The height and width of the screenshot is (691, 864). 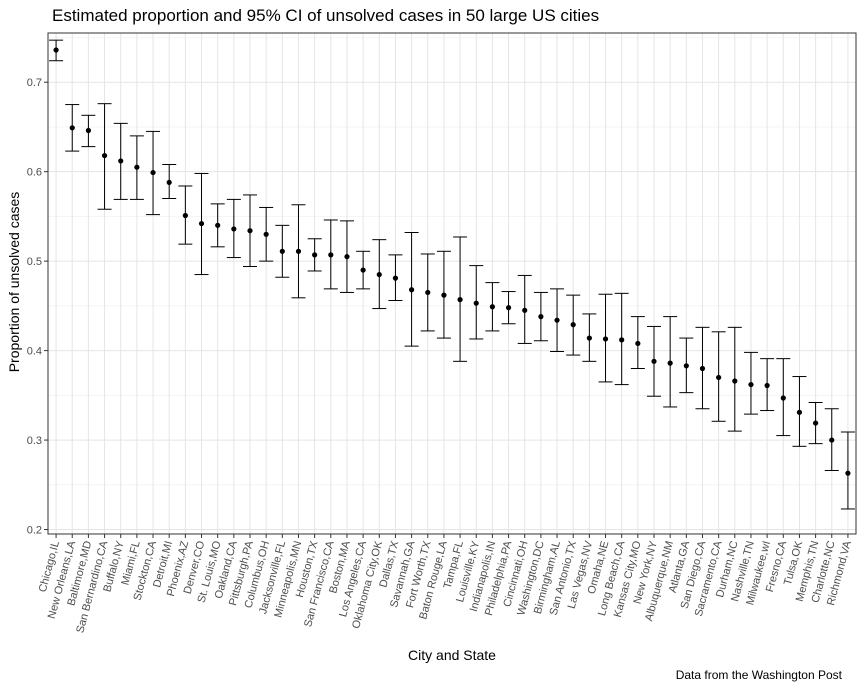 I want to click on y-tick-label: 0.3, so click(x=34, y=441).